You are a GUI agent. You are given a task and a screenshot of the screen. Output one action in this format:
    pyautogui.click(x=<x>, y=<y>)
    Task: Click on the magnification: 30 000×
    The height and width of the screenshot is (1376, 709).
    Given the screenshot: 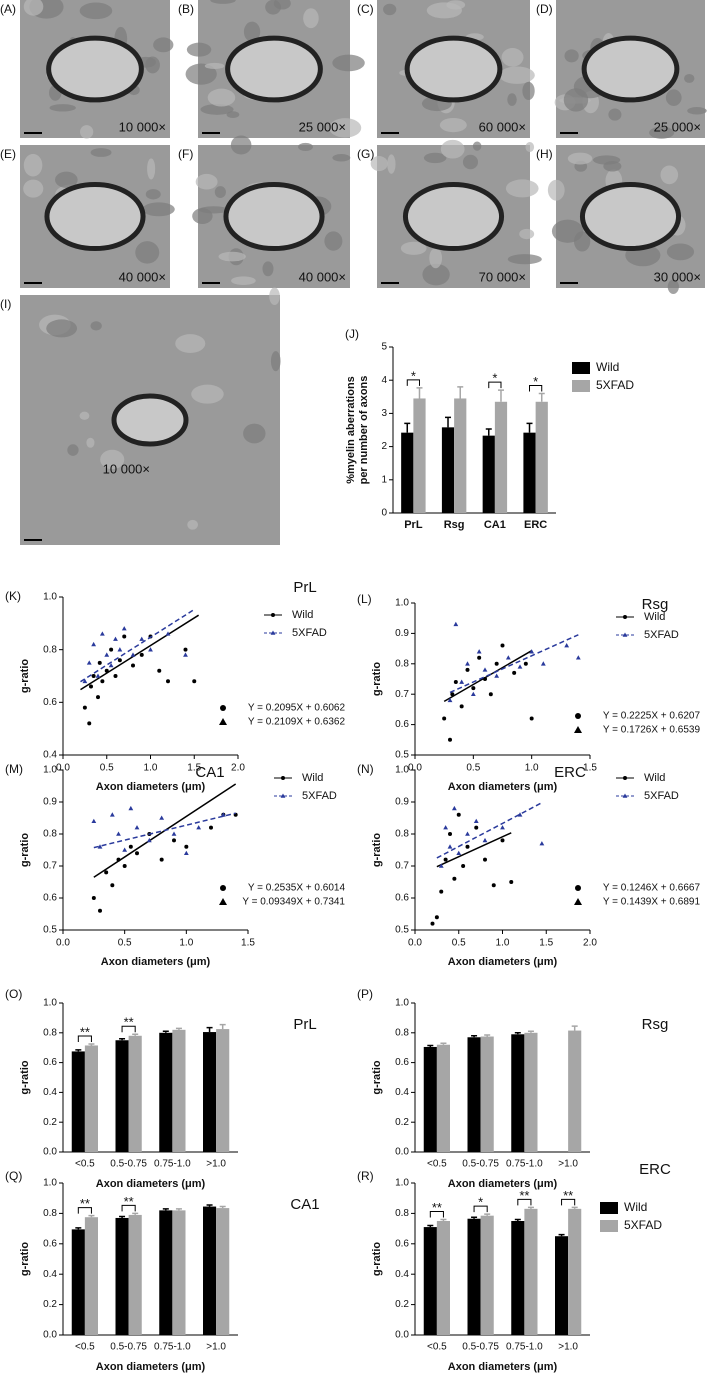 What is the action you would take?
    pyautogui.click(x=677, y=276)
    